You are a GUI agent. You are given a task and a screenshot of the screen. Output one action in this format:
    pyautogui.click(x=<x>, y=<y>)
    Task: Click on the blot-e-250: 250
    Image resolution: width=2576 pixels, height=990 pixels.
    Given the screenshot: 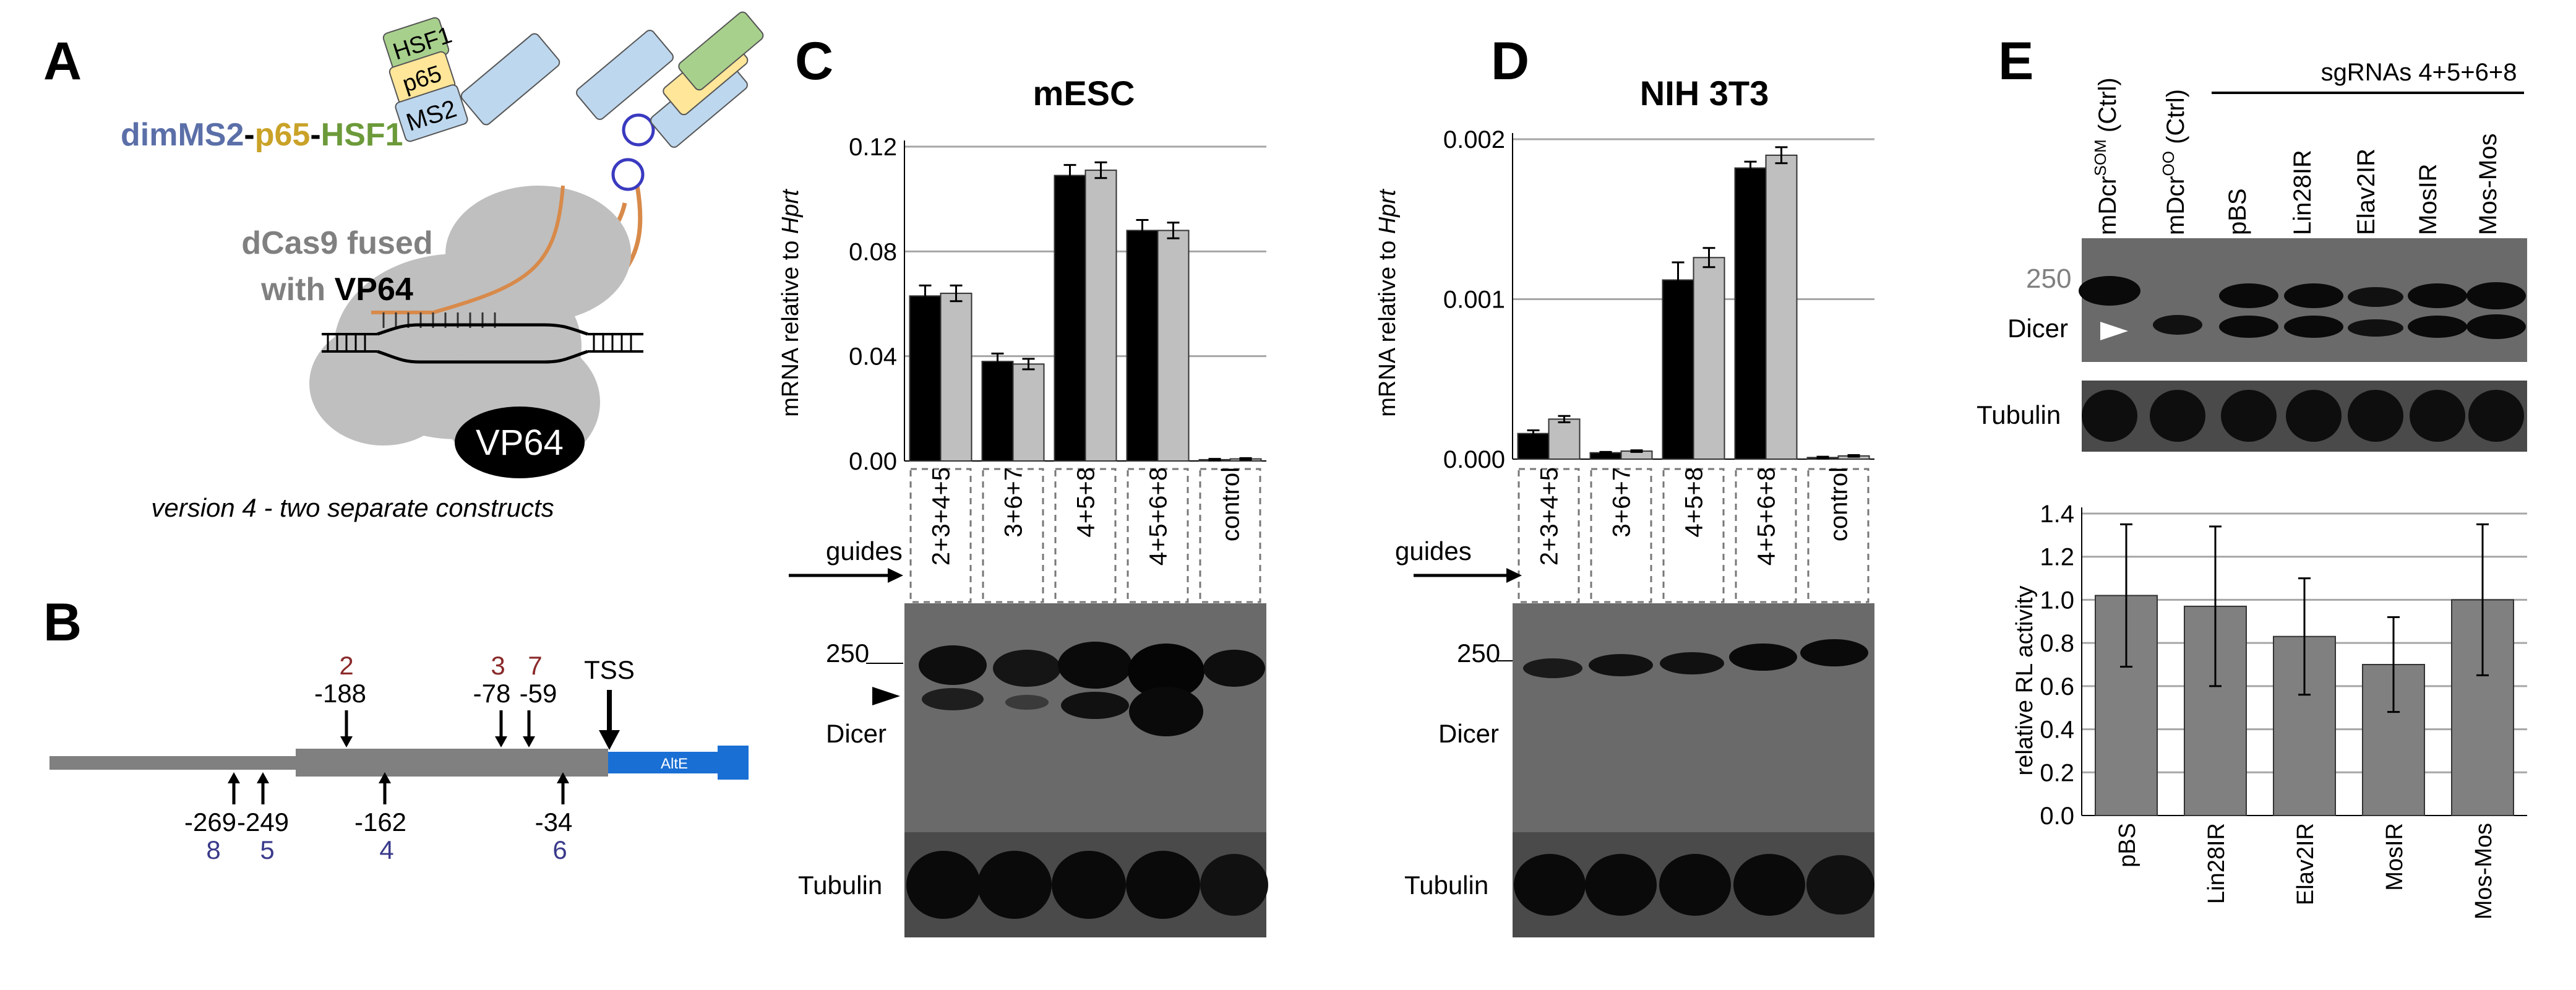 What is the action you would take?
    pyautogui.click(x=2048, y=279)
    